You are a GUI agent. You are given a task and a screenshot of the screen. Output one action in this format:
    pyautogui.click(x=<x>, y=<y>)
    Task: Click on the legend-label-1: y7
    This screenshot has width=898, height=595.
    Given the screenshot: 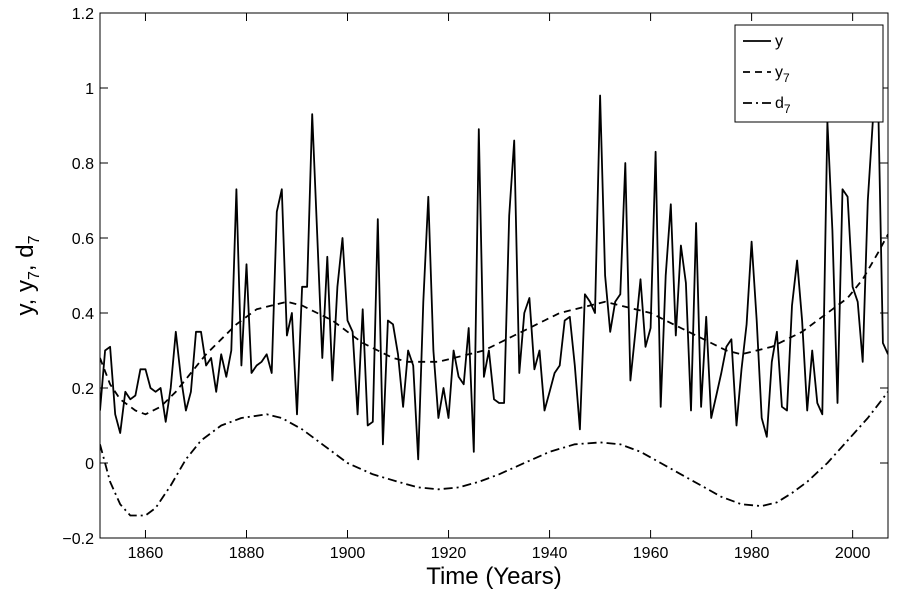 What is the action you would take?
    pyautogui.click(x=782, y=74)
    